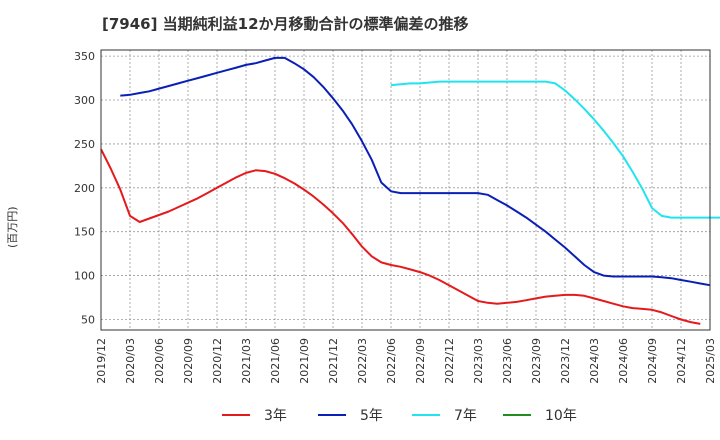 The image size is (720, 440). What do you see at coordinates (275, 416) in the screenshot?
I see `legend-label: 3年` at bounding box center [275, 416].